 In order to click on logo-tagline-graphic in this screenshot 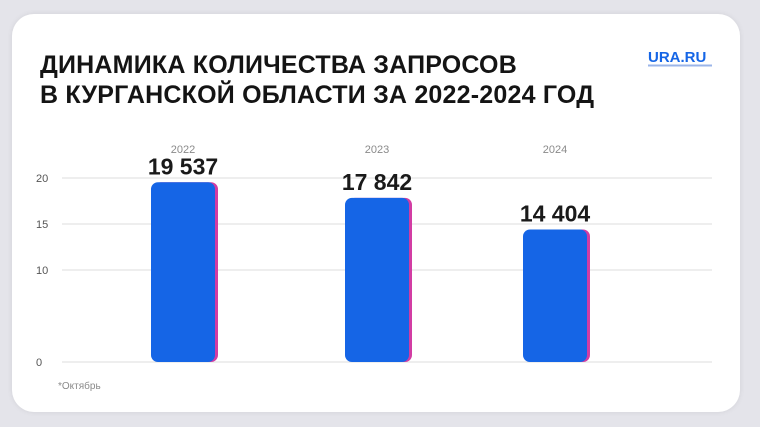, I will do `click(680, 65)`.